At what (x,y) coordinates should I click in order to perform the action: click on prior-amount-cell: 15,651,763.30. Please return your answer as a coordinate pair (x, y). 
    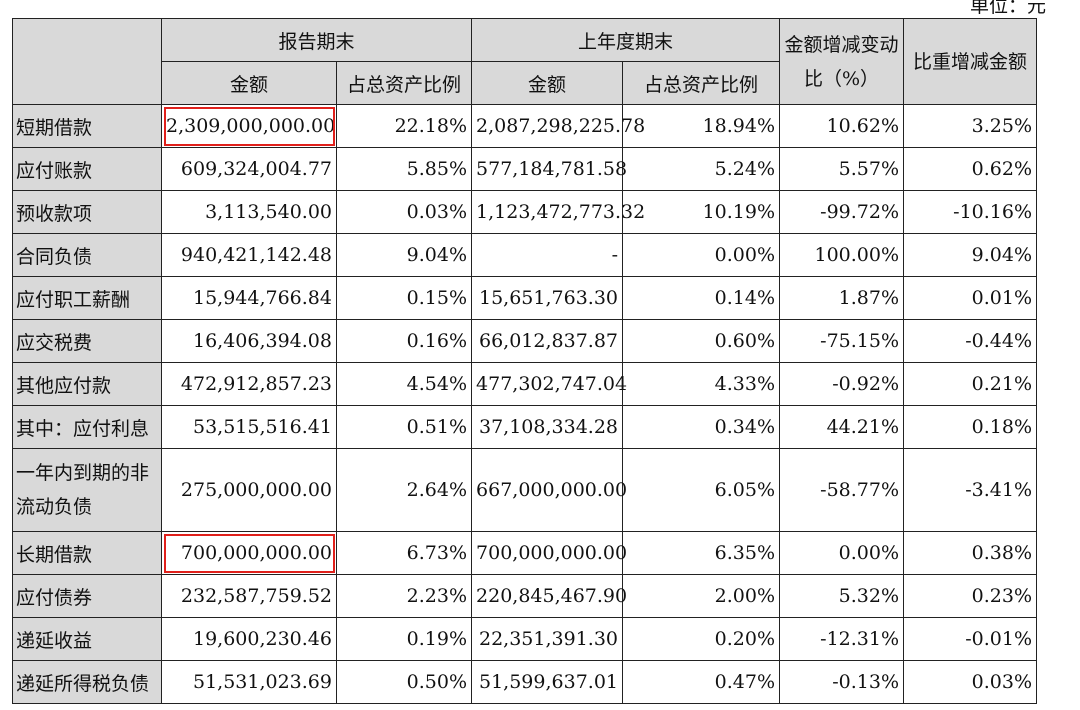
    Looking at the image, I should click on (547, 298).